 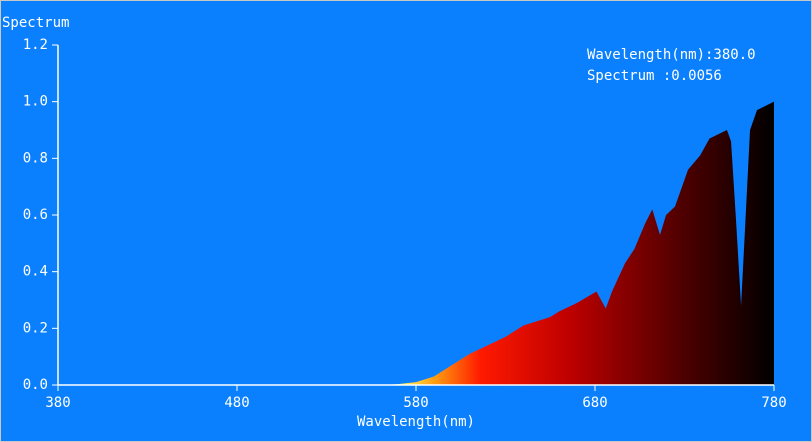 I want to click on cursor-wavelength: Wavelength(nm):380.0, so click(x=671, y=55).